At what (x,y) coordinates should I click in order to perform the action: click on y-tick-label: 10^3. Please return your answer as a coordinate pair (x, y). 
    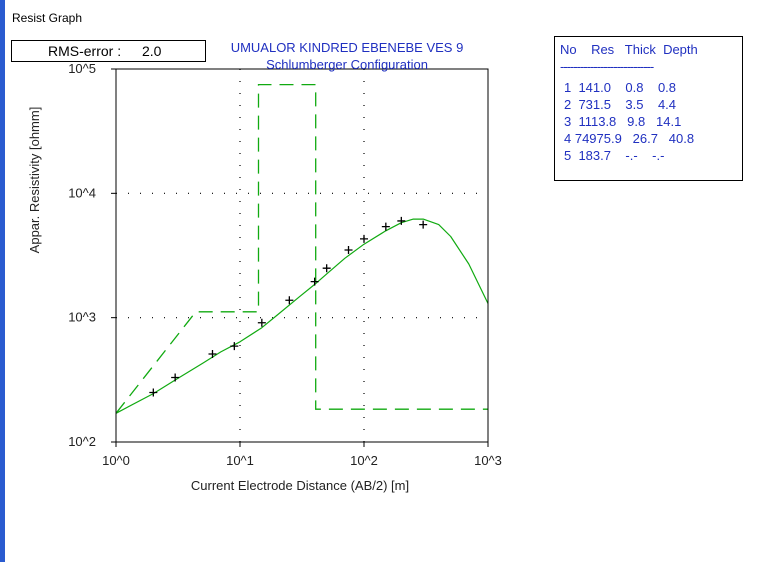
    Looking at the image, I should click on (82, 317).